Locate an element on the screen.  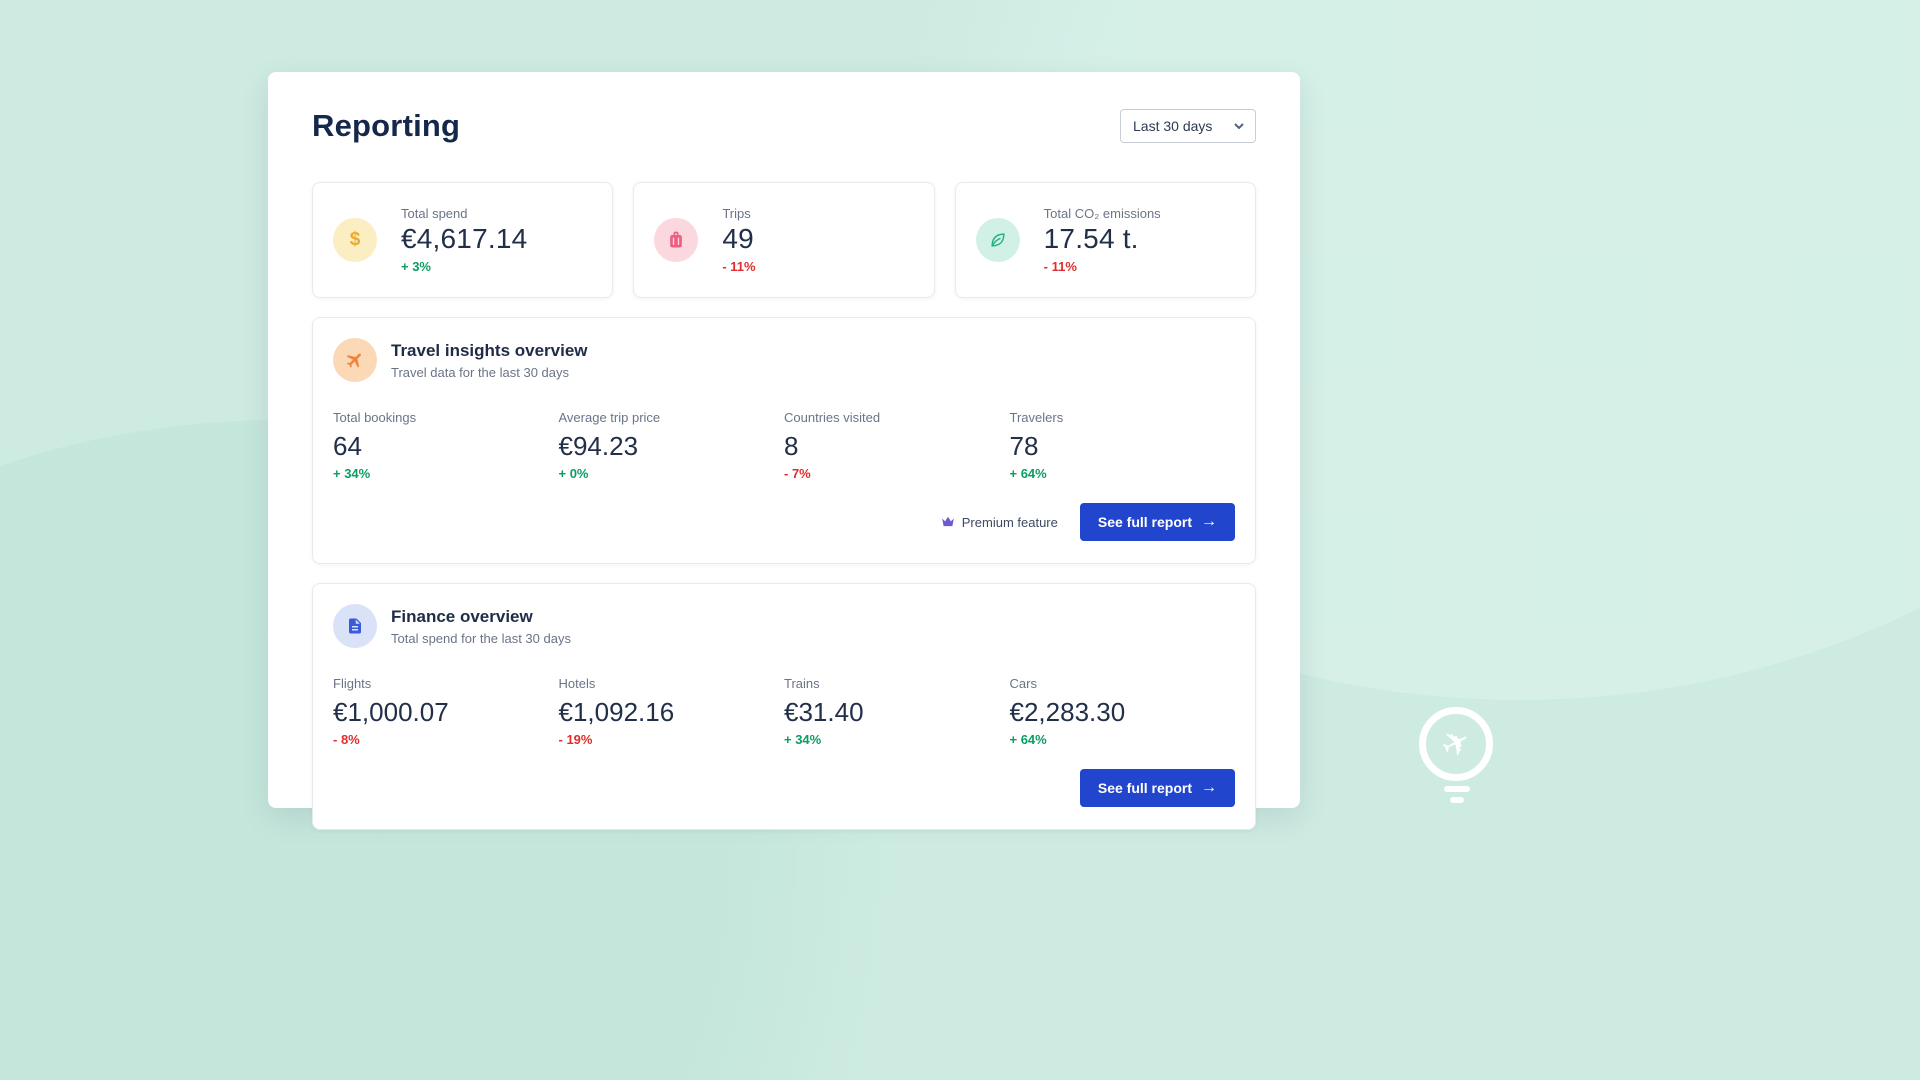
stat-label: Total CO₂ emissions is located at coordinates (1102, 213).